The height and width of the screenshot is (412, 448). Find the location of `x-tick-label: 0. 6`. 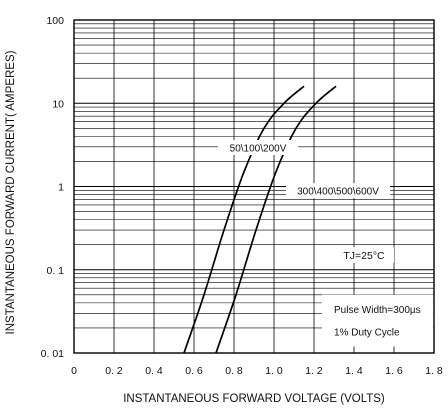

x-tick-label: 0. 6 is located at coordinates (194, 371).